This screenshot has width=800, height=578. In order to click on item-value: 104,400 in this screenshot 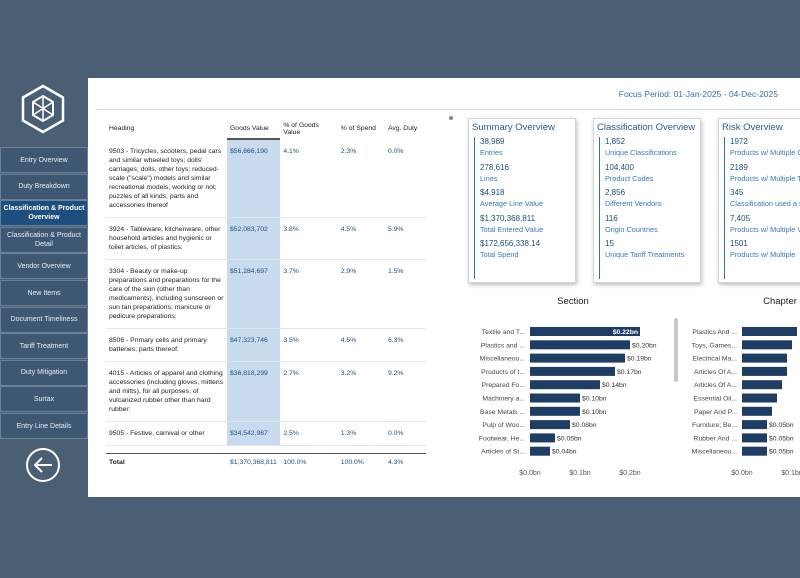, I will do `click(619, 167)`.